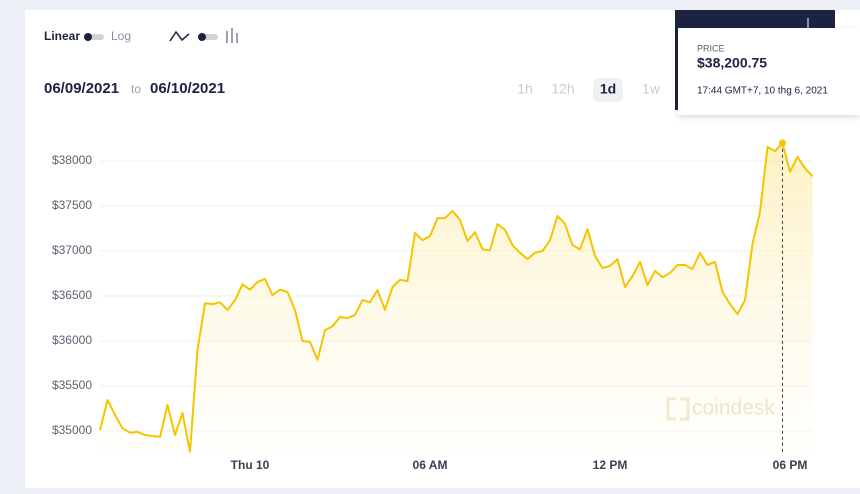 Image resolution: width=860 pixels, height=494 pixels. Describe the element at coordinates (782, 143) in the screenshot. I see `hover-point` at that location.